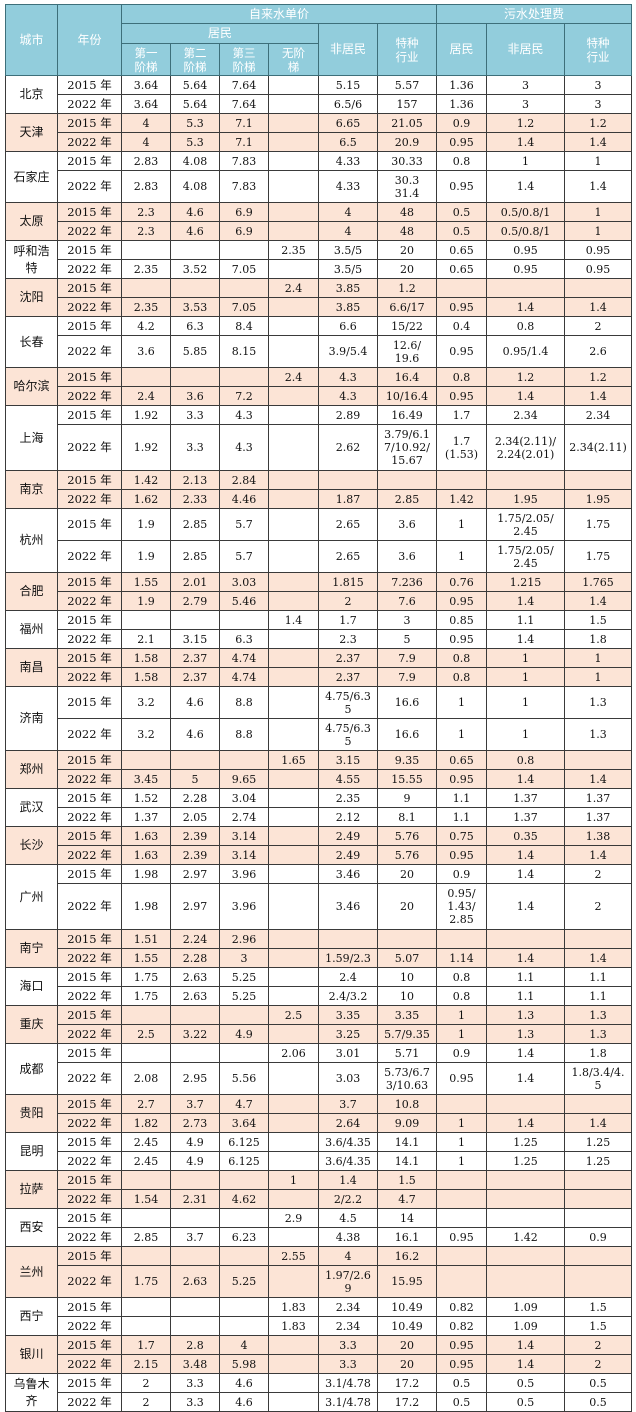  I want to click on special-cell: 5.76, so click(407, 836).